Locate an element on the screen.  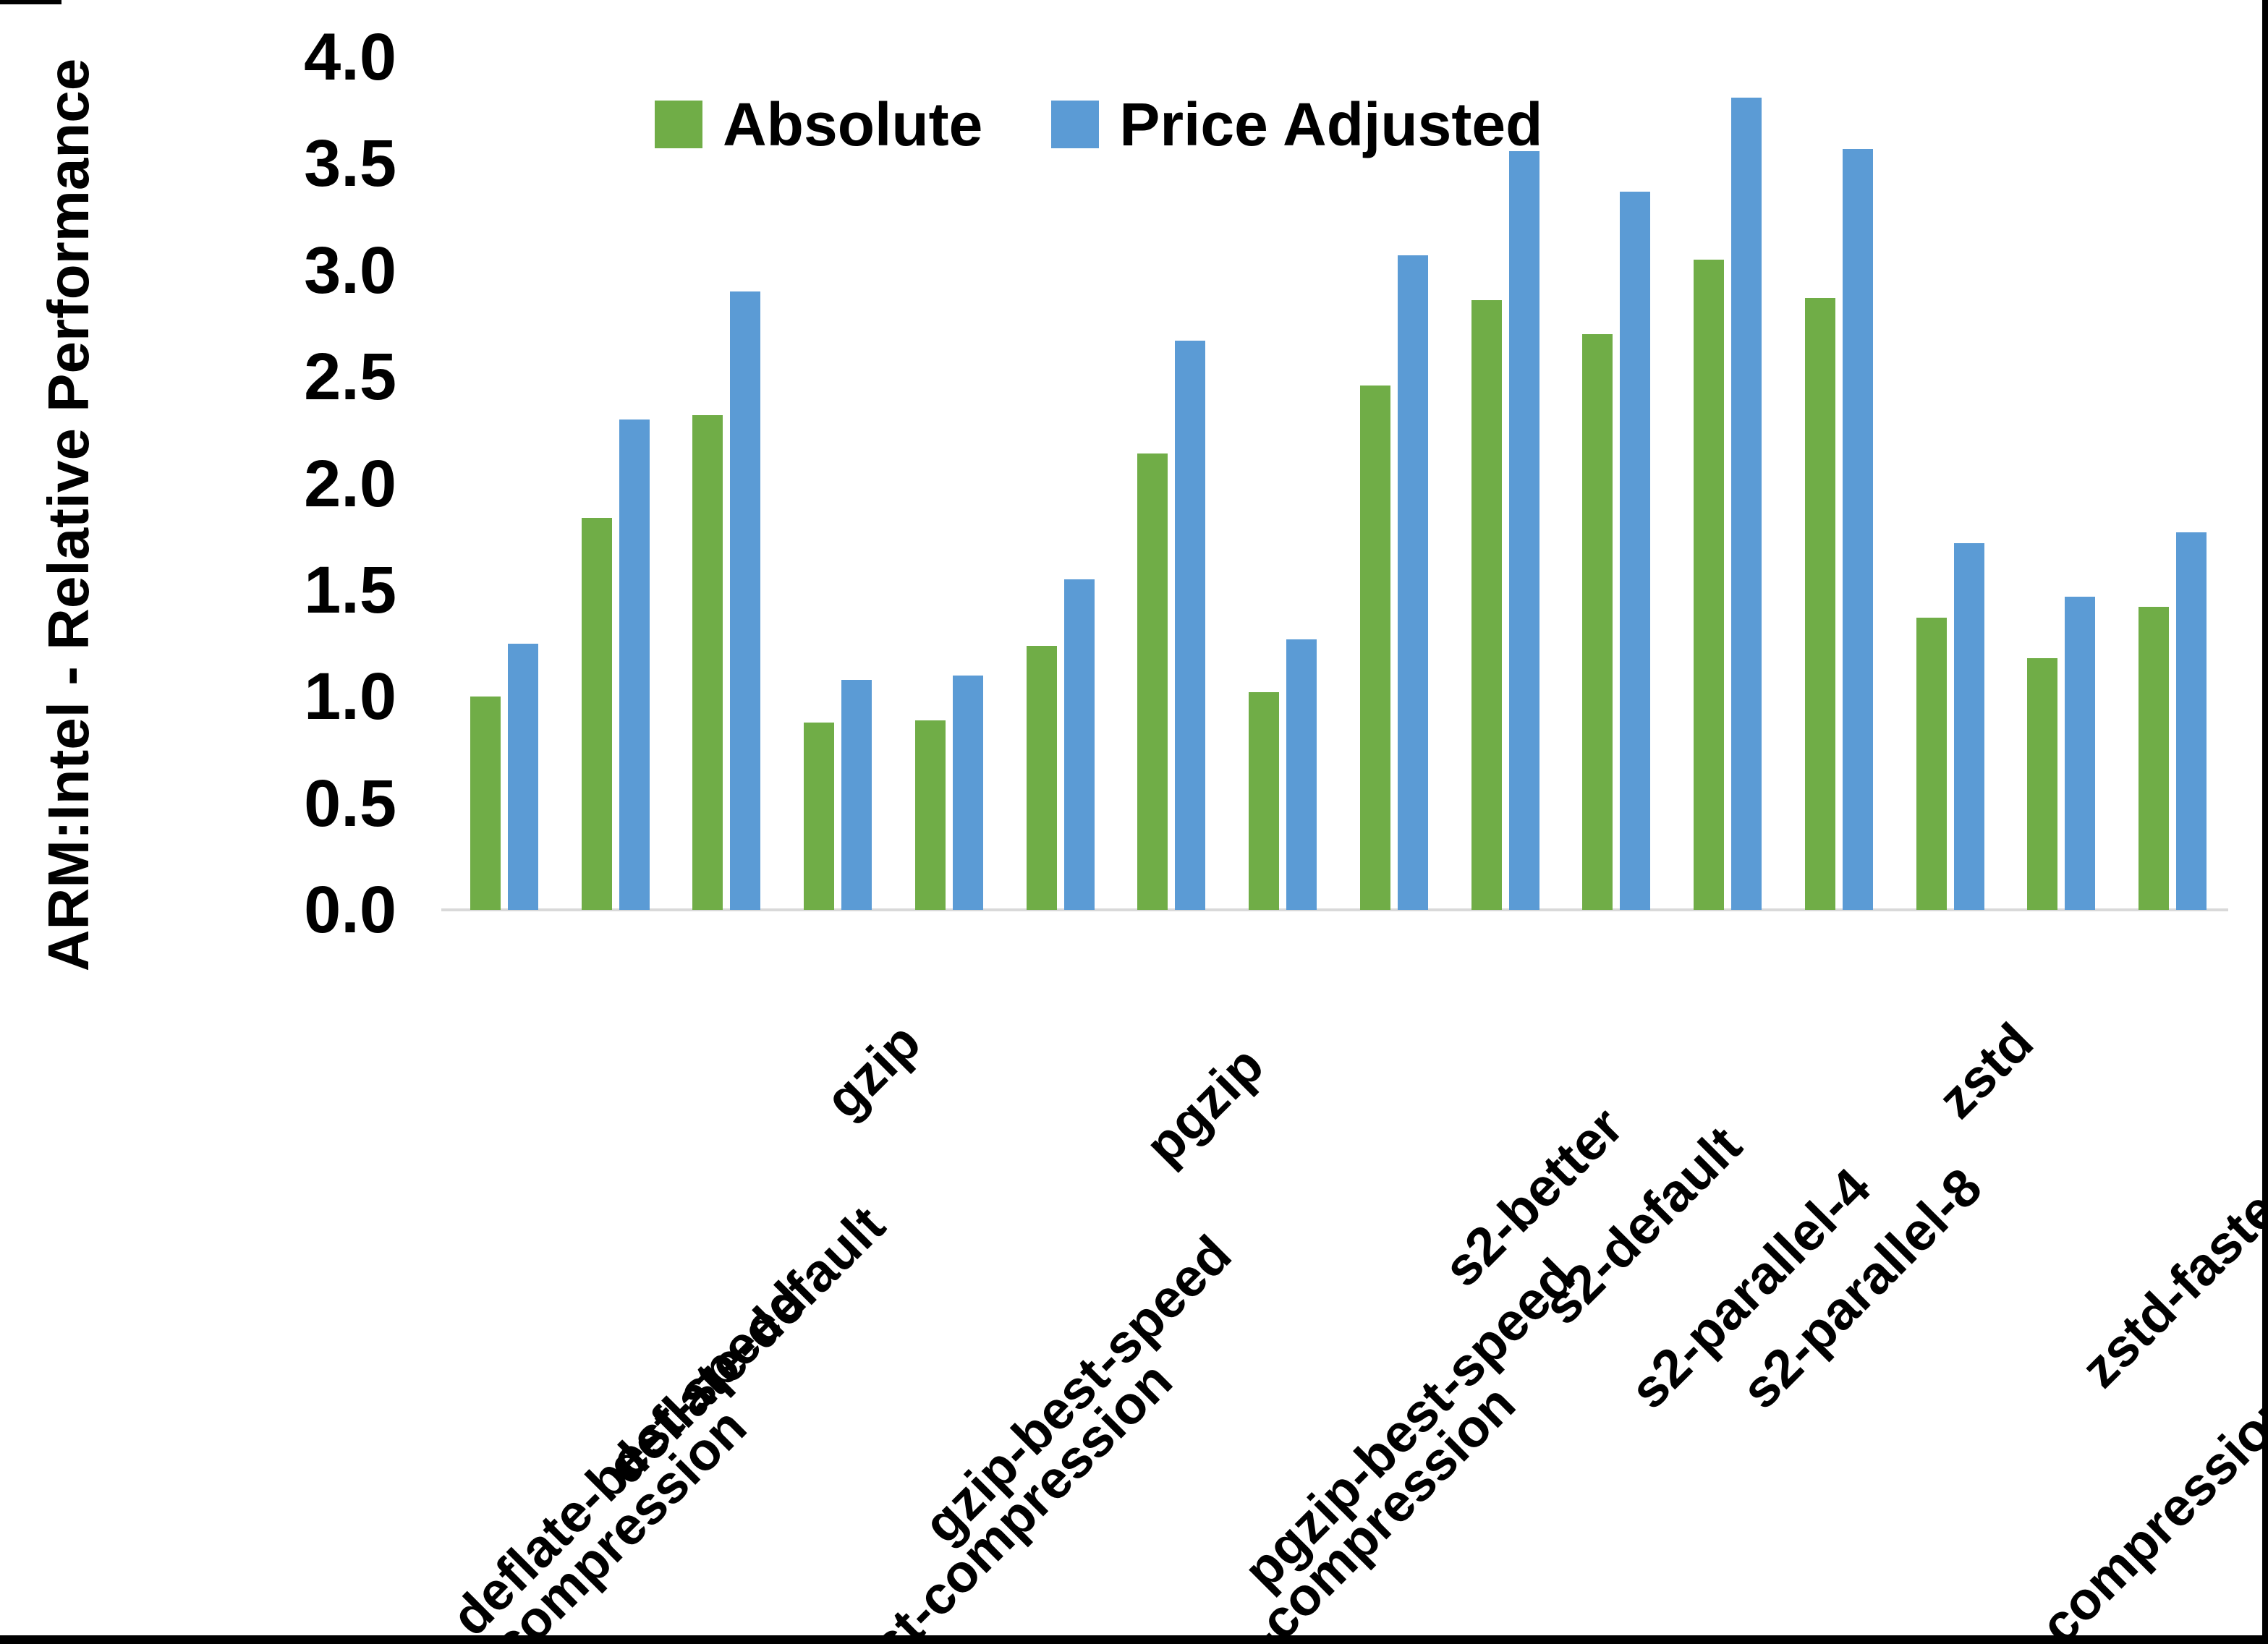
bar-group-deflate-best-speed is located at coordinates (615, 483).